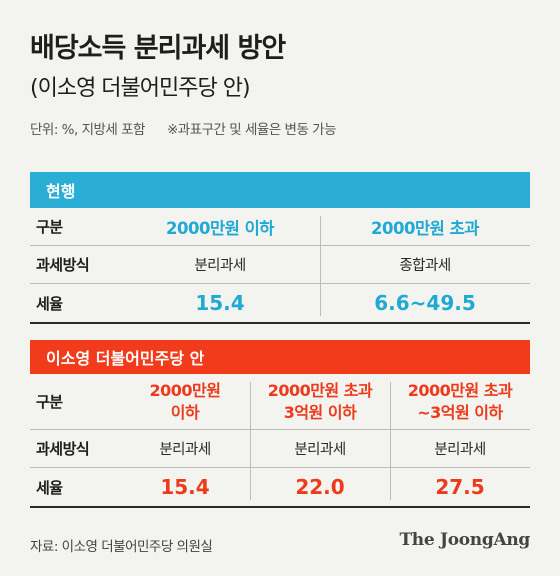  I want to click on proposal-rate-row: 세율 15.4 22.0 27.5, so click(280, 488).